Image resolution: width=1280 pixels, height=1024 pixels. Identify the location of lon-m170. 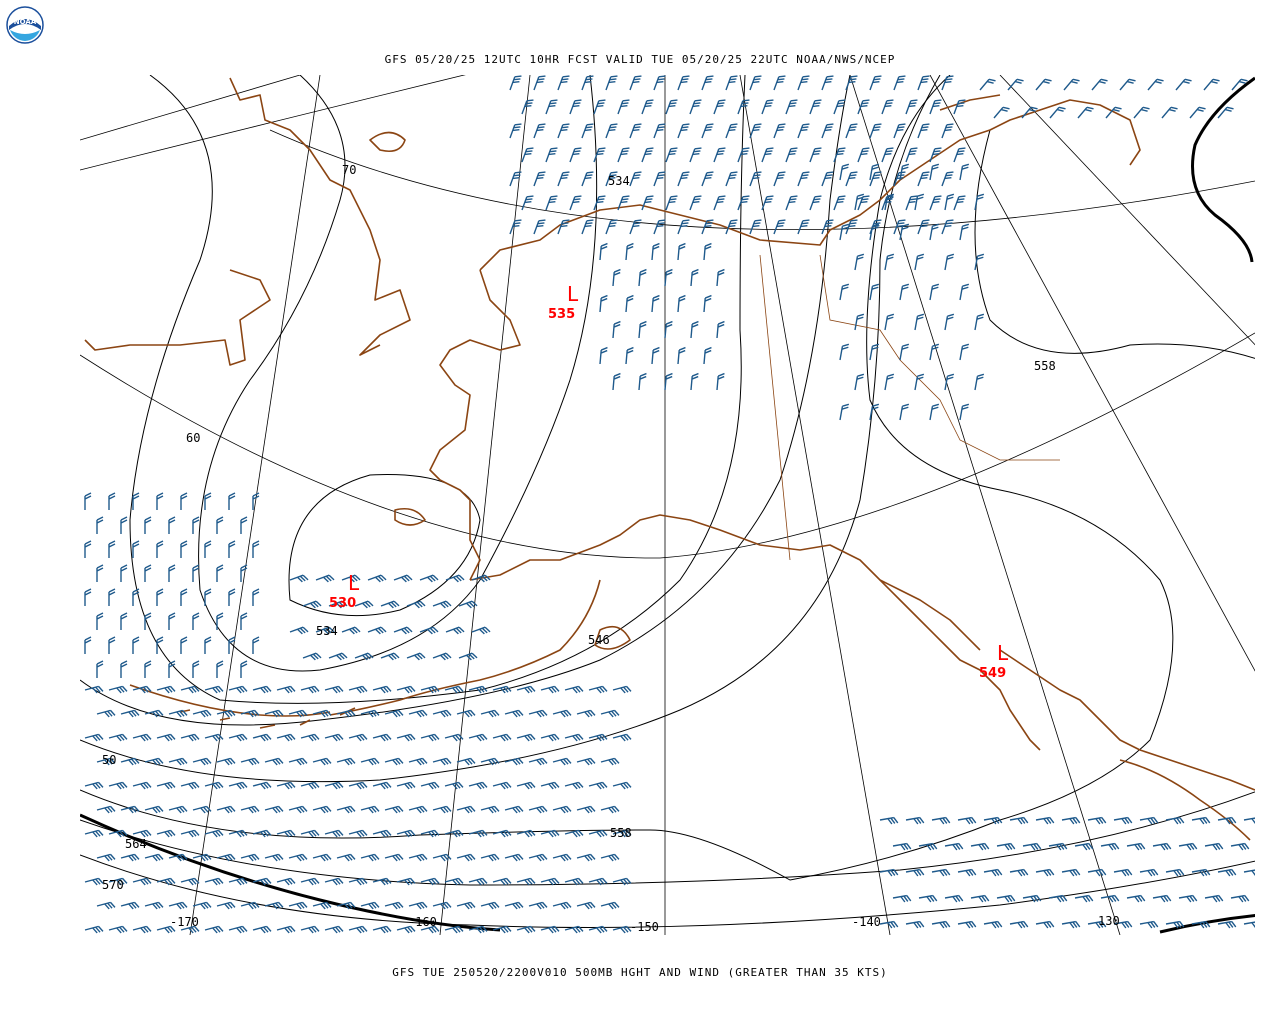
(255, 505).